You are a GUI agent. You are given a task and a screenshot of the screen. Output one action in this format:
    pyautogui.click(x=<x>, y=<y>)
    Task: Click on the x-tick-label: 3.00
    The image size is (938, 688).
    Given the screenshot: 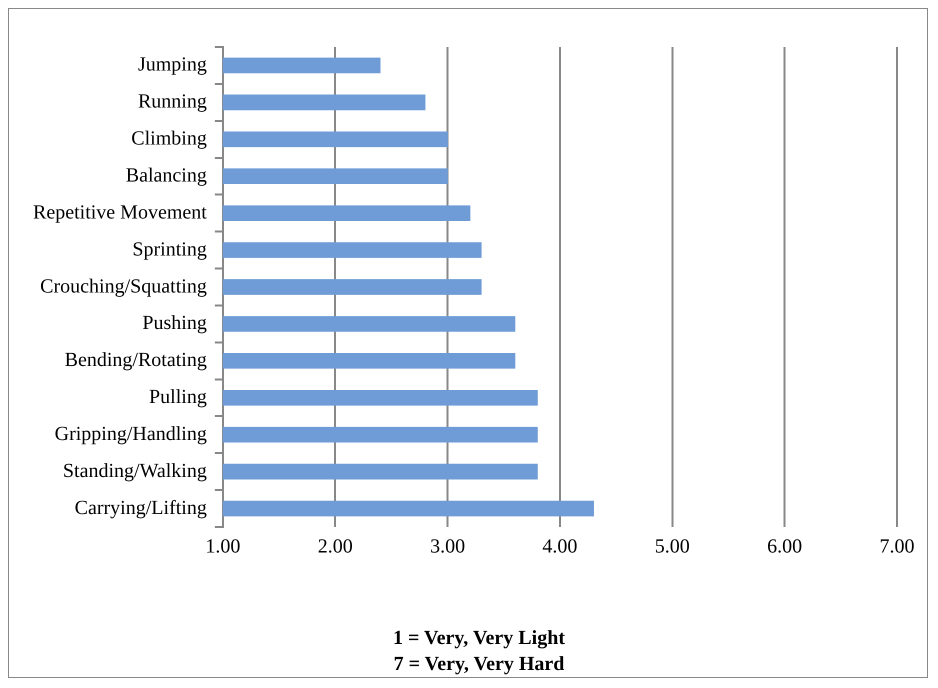 What is the action you would take?
    pyautogui.click(x=448, y=546)
    